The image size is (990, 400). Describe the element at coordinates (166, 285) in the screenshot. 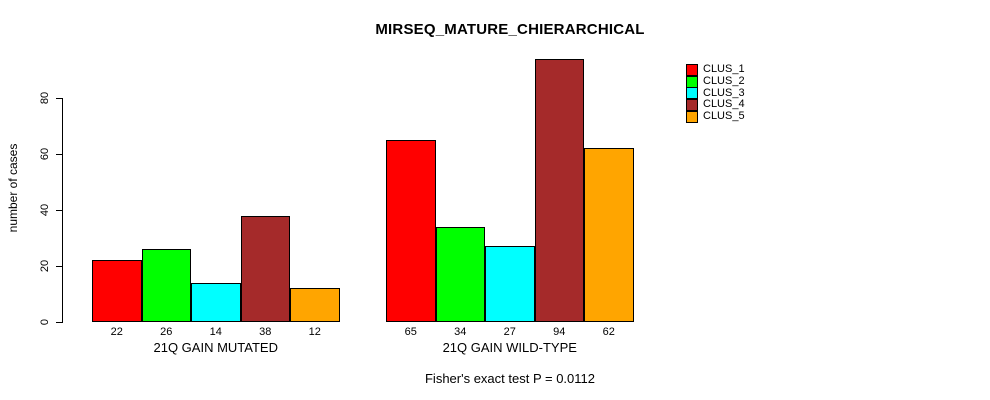

I see `bar-clus_2-group1` at that location.